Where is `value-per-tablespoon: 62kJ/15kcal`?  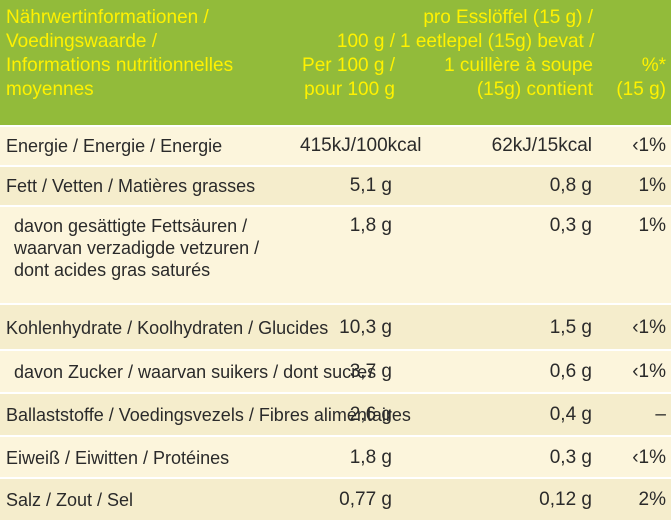 value-per-tablespoon: 62kJ/15kcal is located at coordinates (541, 145).